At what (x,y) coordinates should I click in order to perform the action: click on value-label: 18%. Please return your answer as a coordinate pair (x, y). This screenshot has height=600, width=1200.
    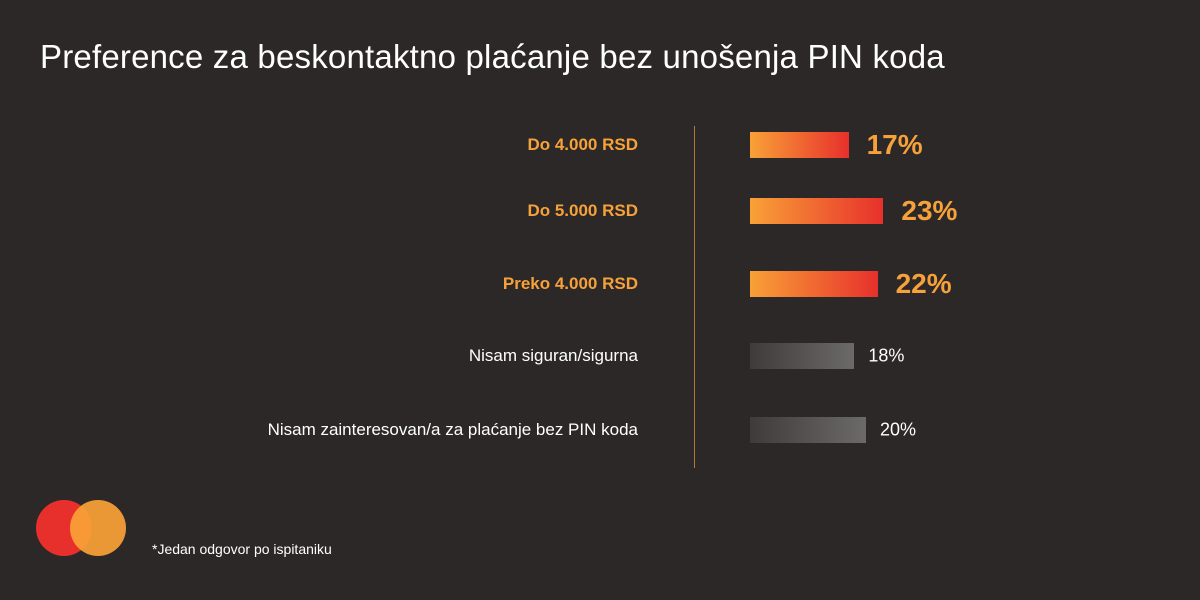
    Looking at the image, I should click on (886, 355).